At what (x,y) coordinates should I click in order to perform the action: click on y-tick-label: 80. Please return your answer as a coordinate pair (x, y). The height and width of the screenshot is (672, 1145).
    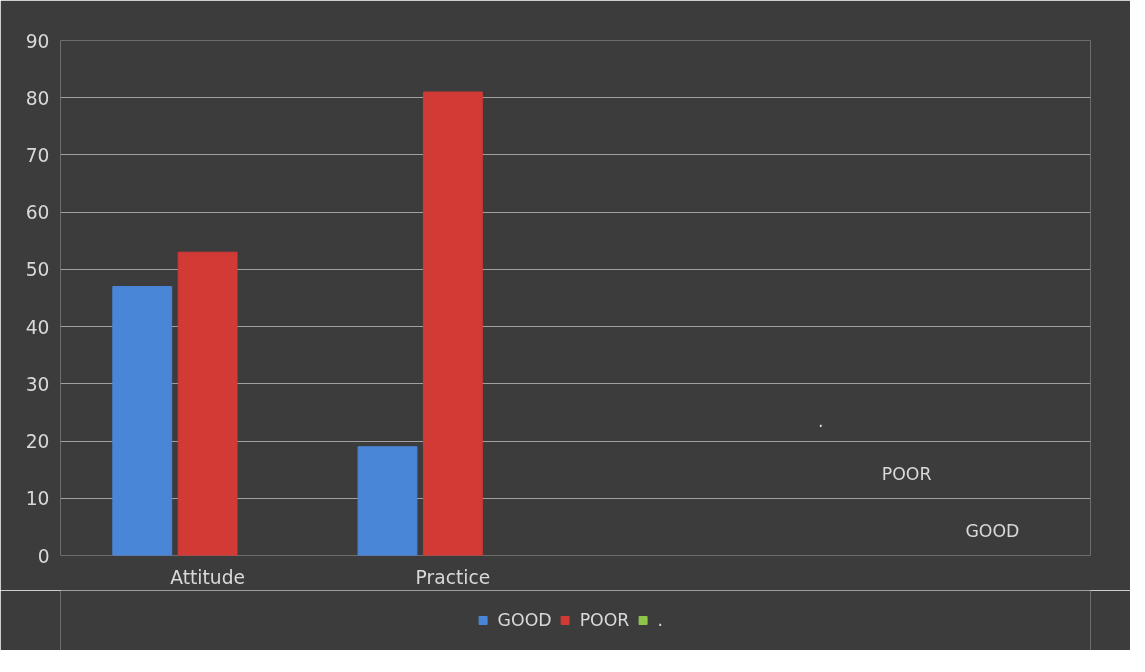
    Looking at the image, I should click on (37, 98).